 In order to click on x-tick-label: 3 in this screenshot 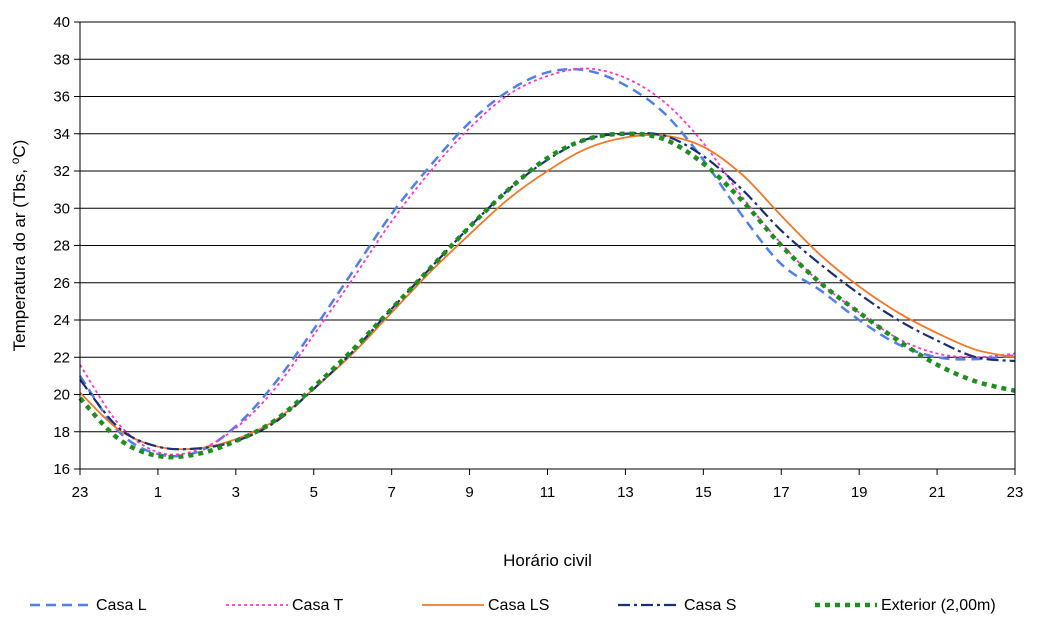, I will do `click(236, 492)`.